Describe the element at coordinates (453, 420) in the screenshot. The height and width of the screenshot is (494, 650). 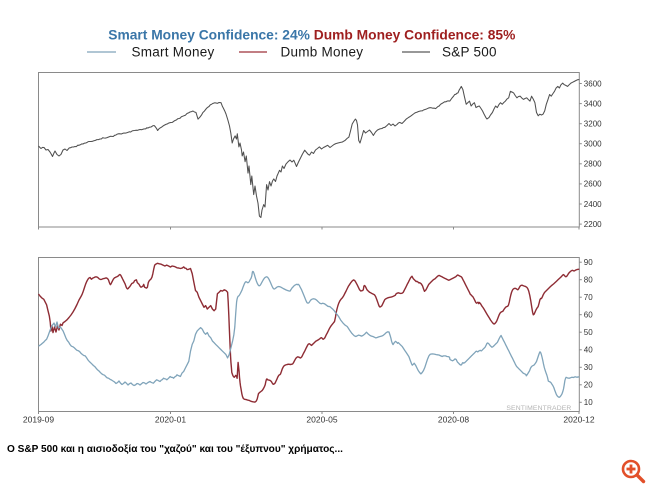
I see `svg-text: 2020-08` at that location.